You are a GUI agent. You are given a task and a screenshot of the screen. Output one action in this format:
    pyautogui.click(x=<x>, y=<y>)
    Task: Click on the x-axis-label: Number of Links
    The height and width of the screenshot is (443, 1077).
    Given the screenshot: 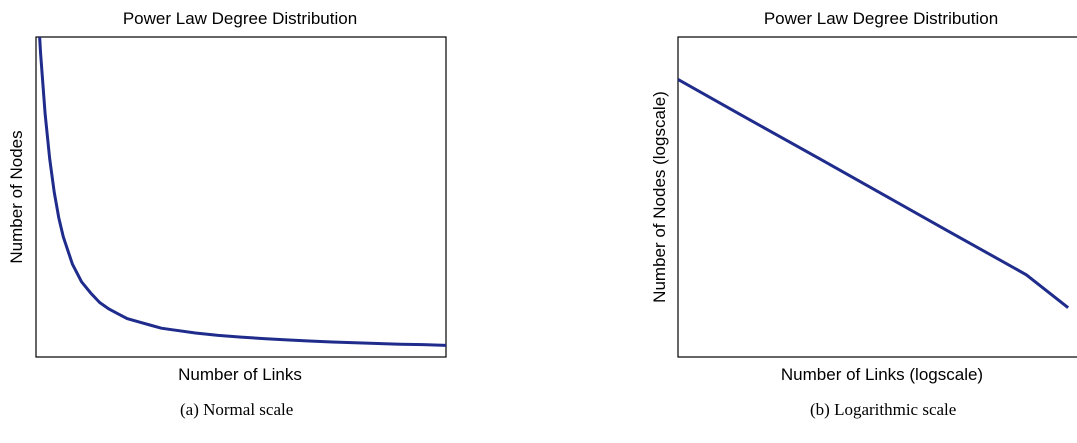 What is the action you would take?
    pyautogui.click(x=240, y=374)
    